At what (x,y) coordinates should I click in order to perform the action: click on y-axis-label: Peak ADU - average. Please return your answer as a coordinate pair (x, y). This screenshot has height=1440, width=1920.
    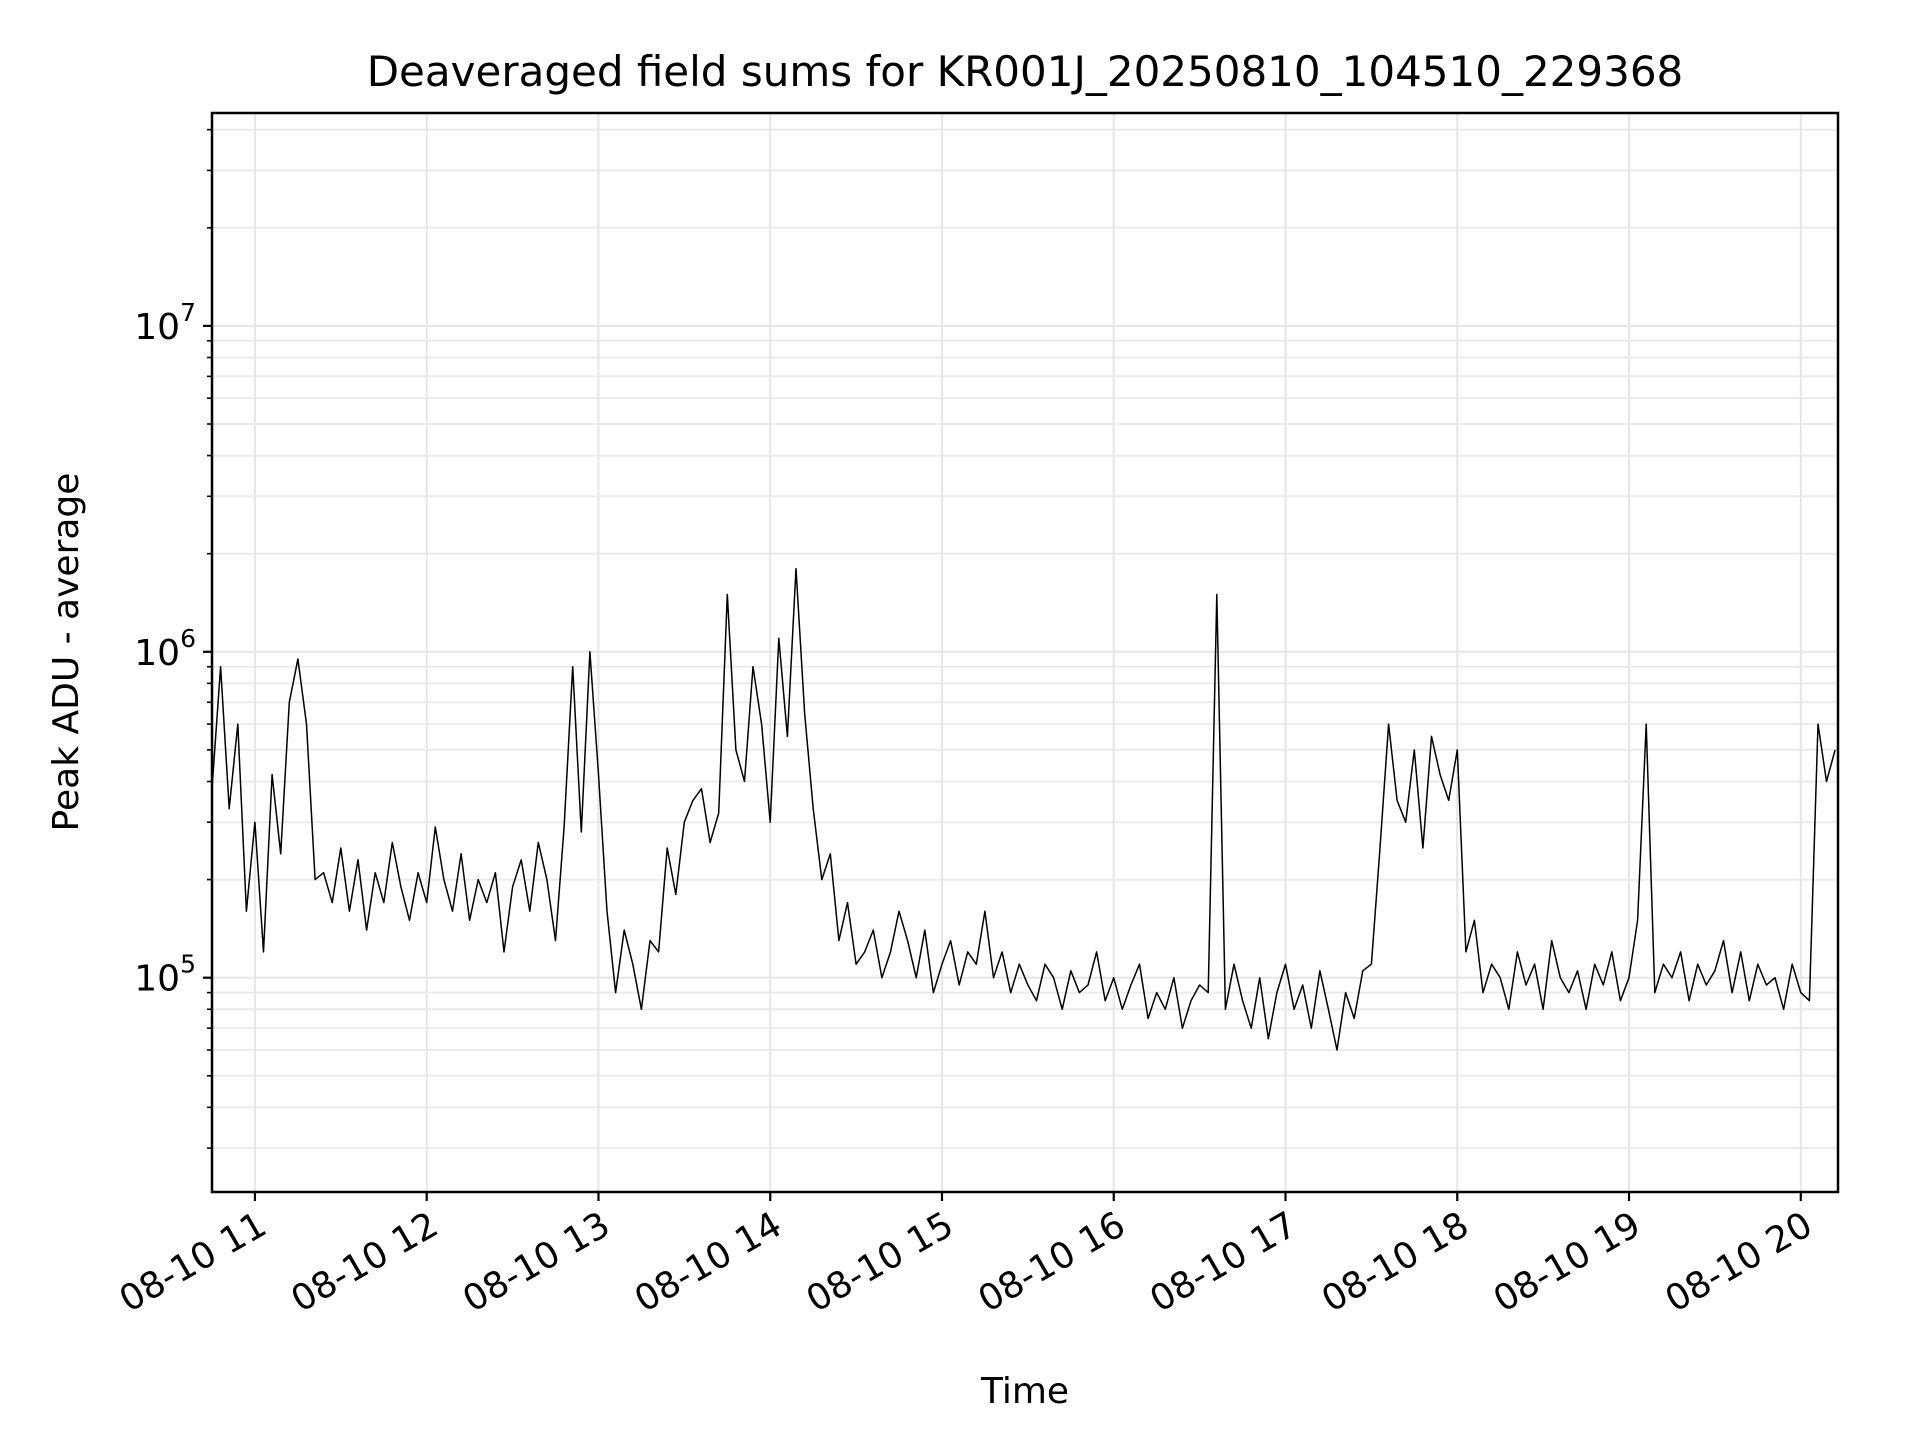
    Looking at the image, I should click on (66, 652).